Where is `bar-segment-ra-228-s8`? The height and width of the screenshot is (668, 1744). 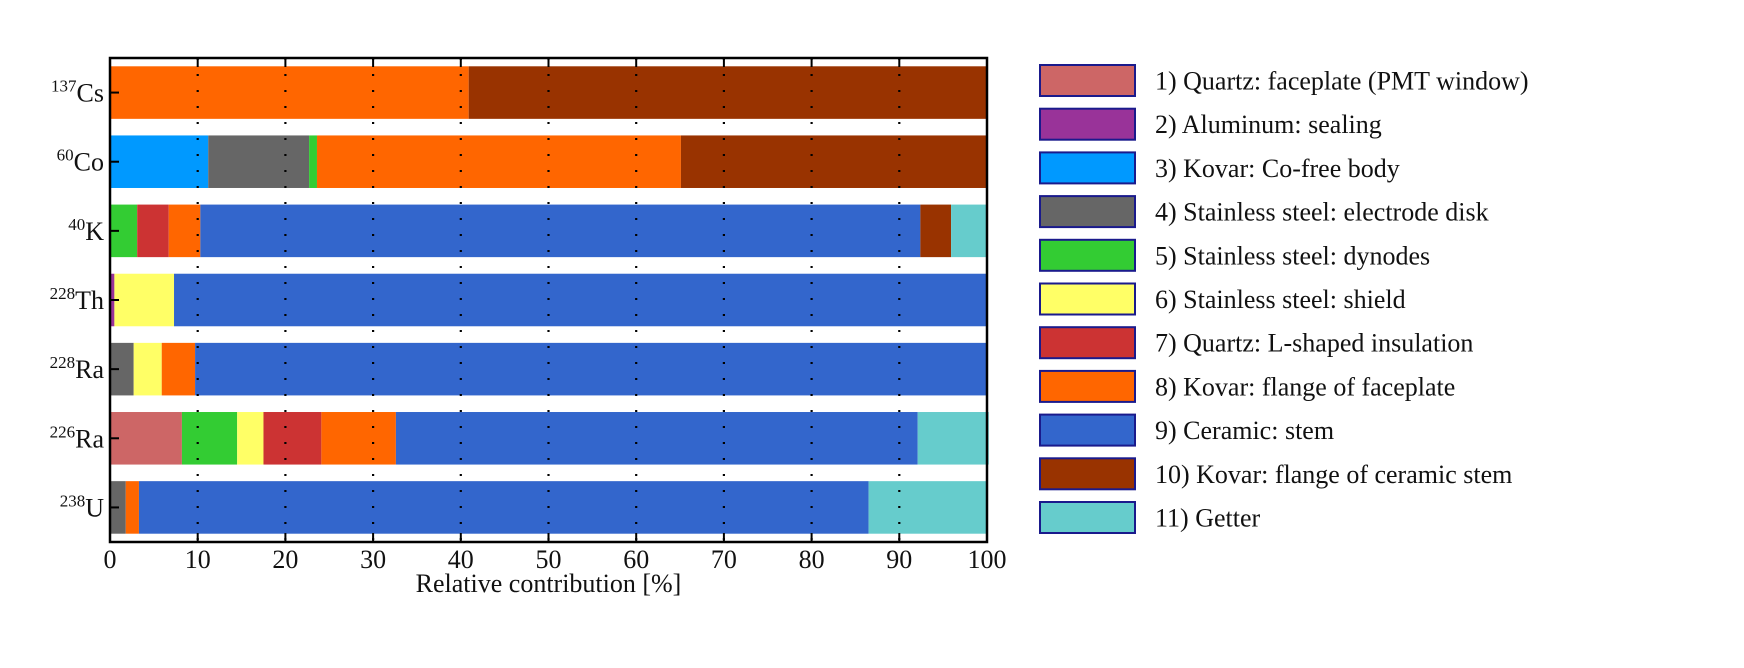
bar-segment-ra-228-s8 is located at coordinates (178, 369).